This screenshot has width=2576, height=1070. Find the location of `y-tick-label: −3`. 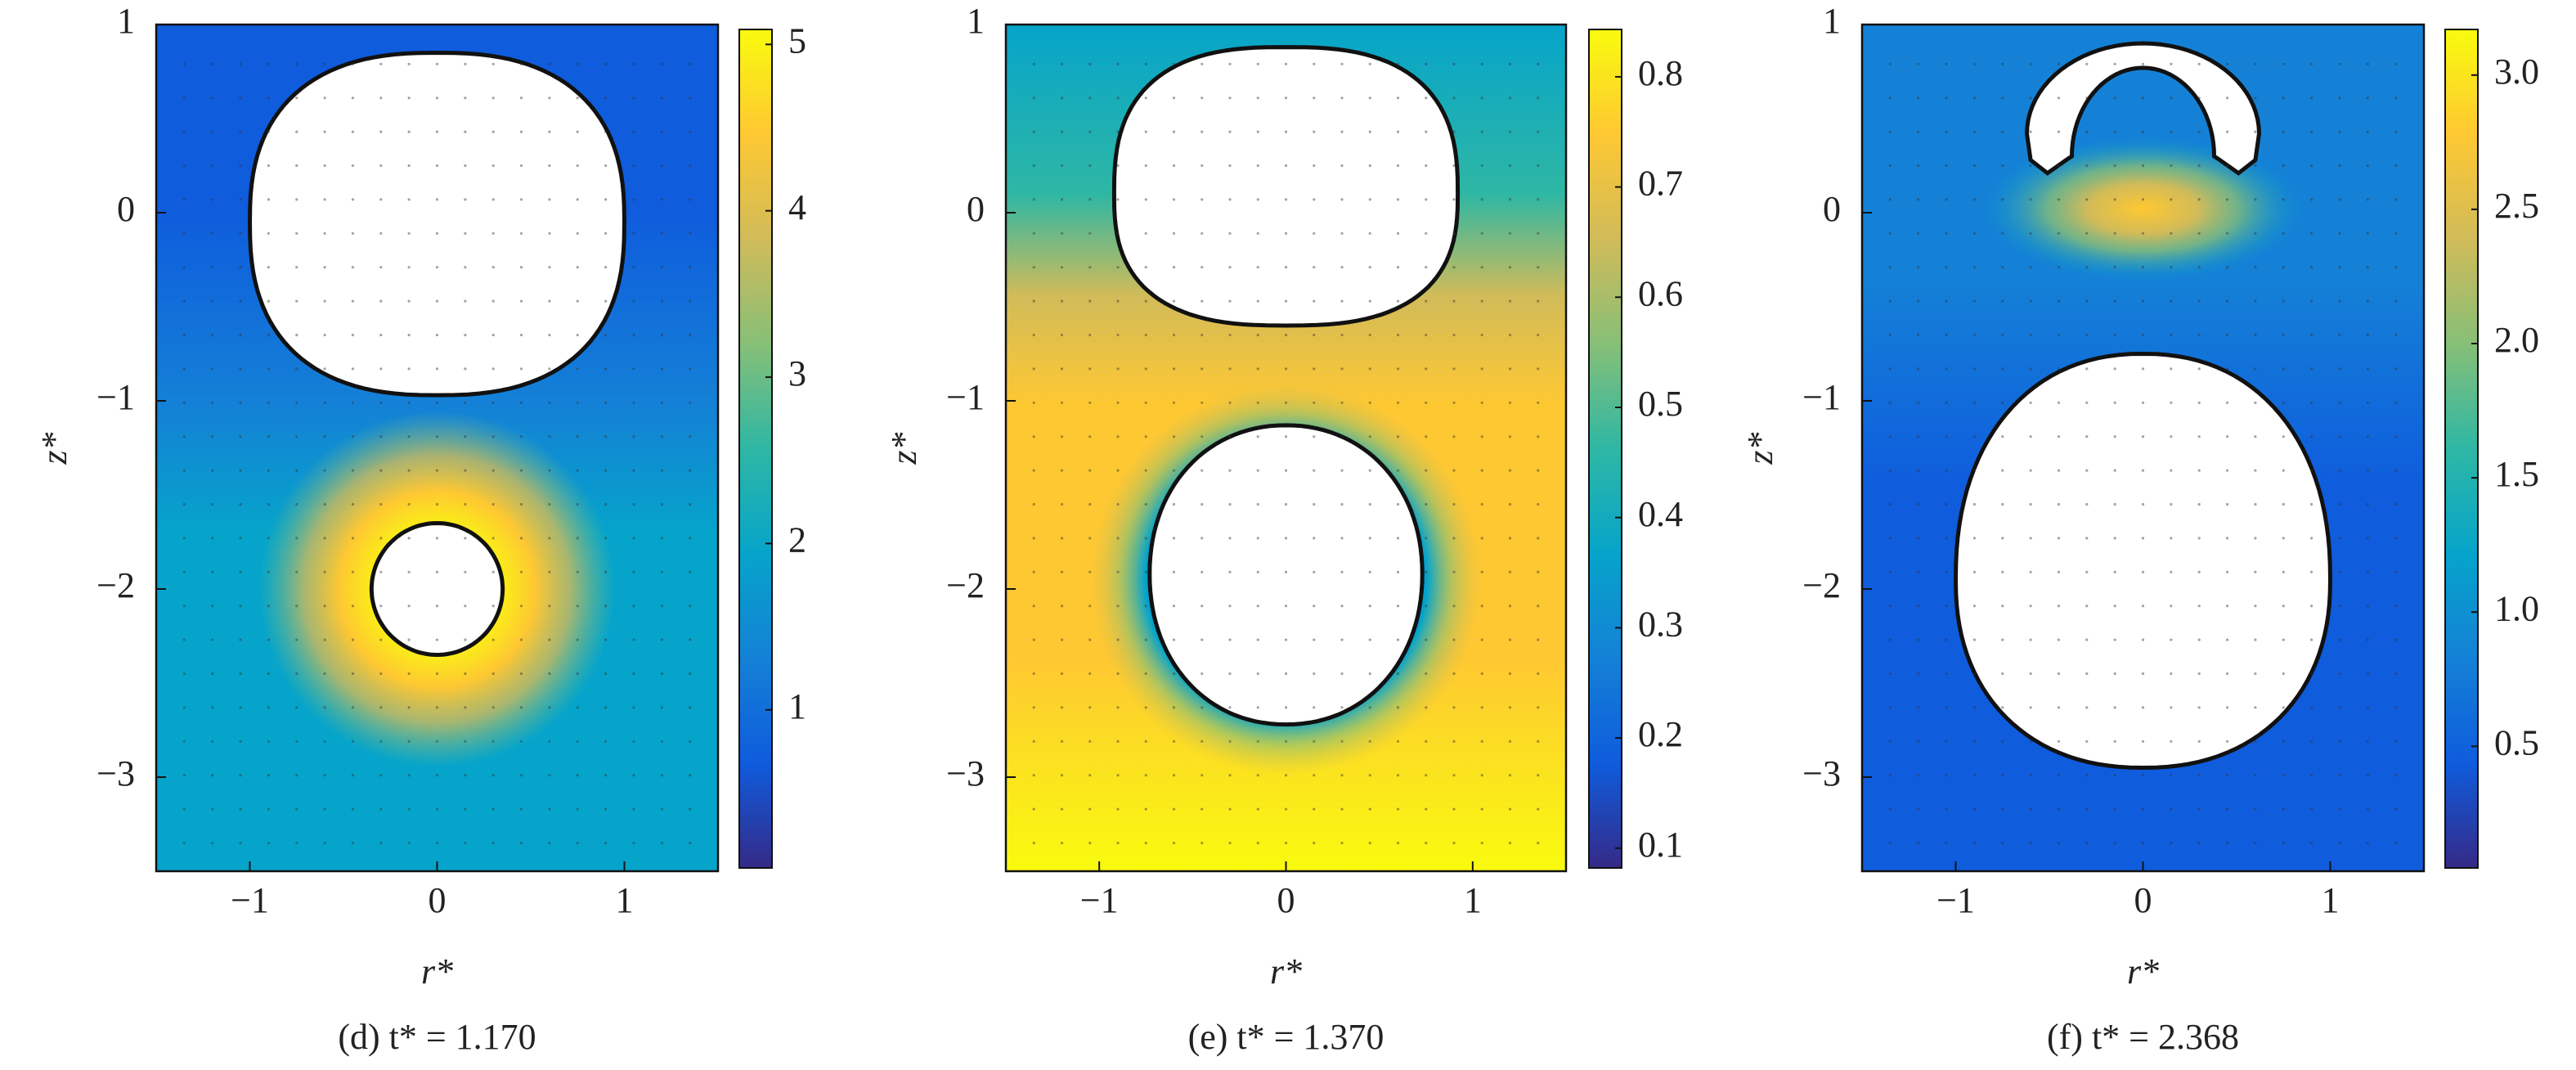

y-tick-label: −3 is located at coordinates (1822, 773).